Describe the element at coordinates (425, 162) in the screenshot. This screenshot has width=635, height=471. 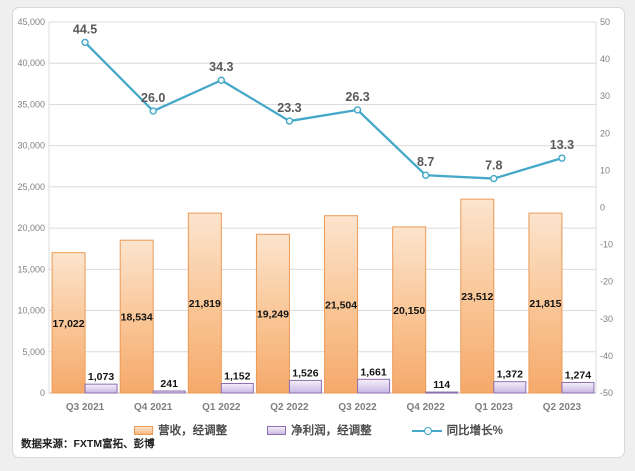
I see `growth-value-label: 8.7` at that location.